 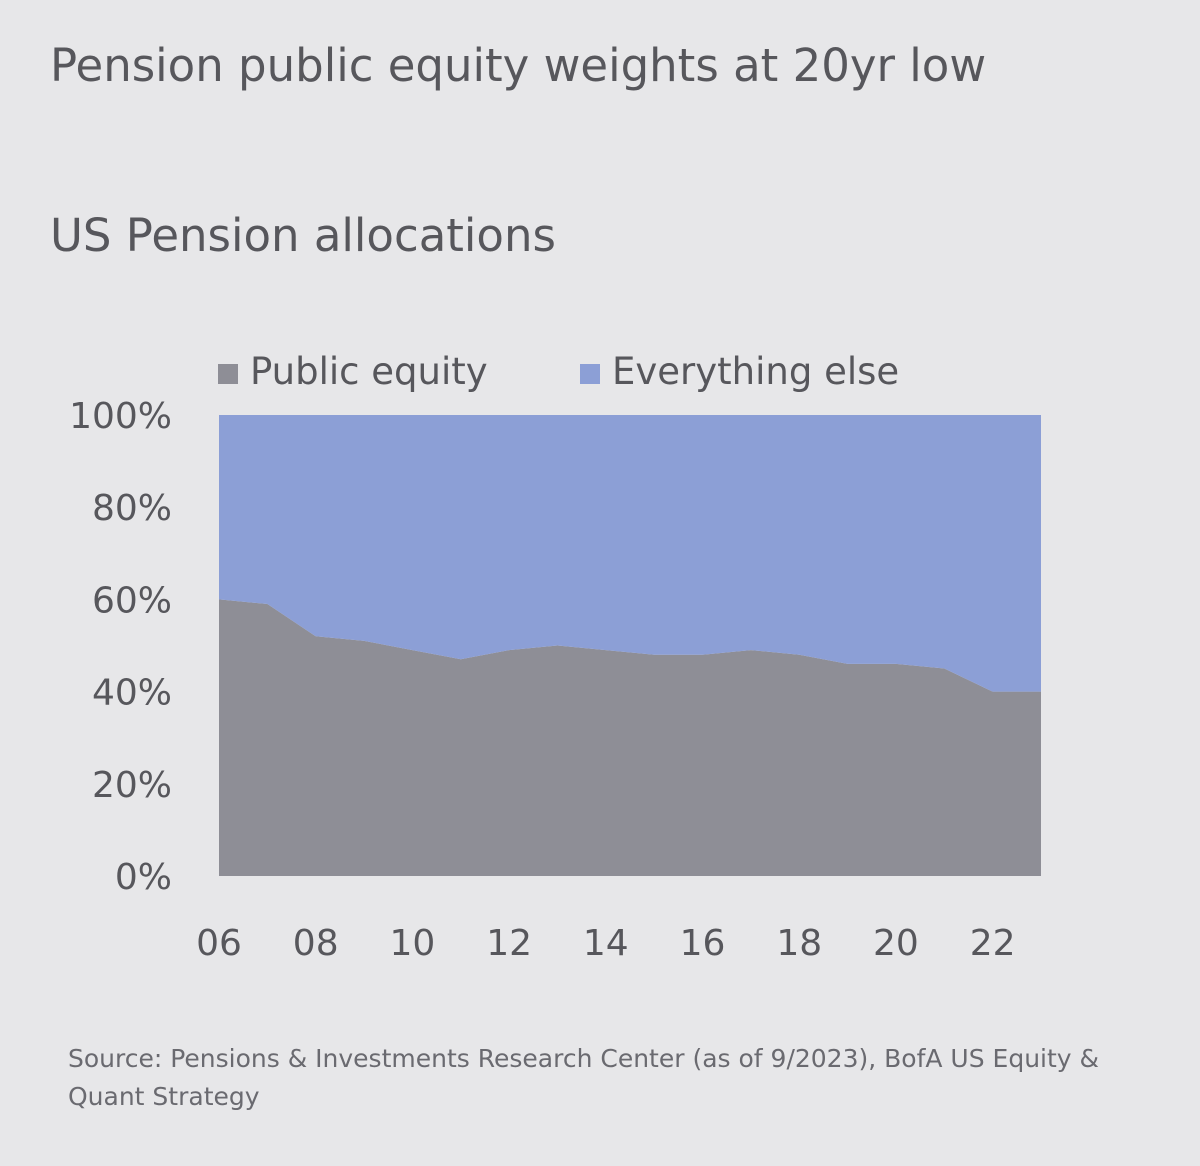 What do you see at coordinates (993, 943) in the screenshot?
I see `x-tick-label: 22` at bounding box center [993, 943].